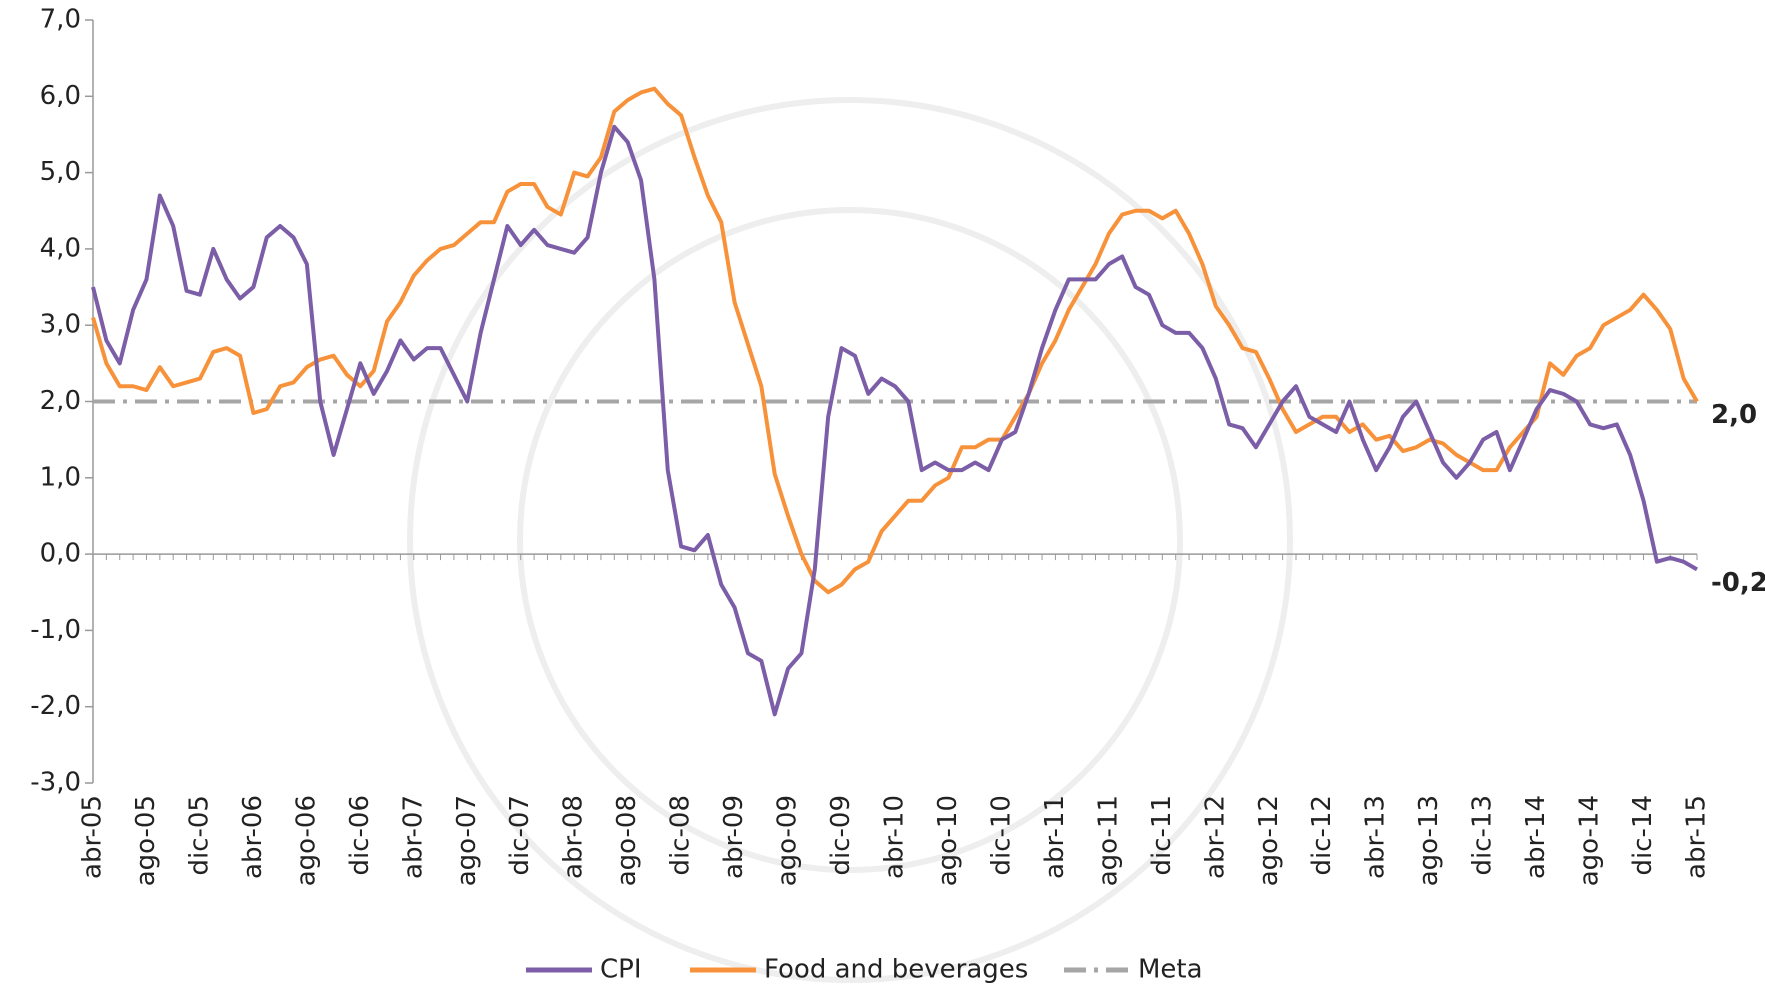  I want to click on y-tick-label: -3,0, so click(55, 783).